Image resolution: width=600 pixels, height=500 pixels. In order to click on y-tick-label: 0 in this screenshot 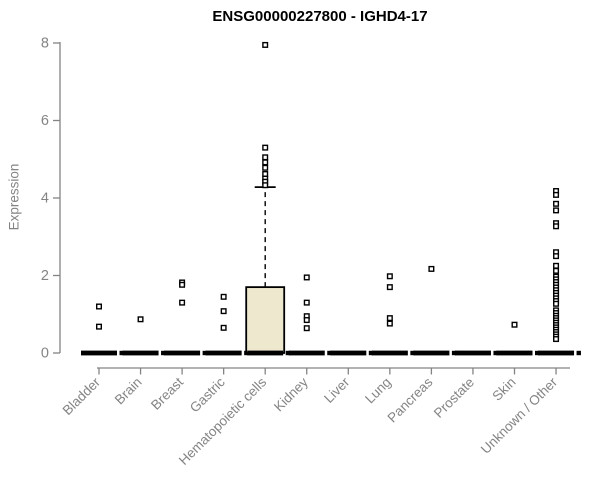, I will do `click(45, 354)`.